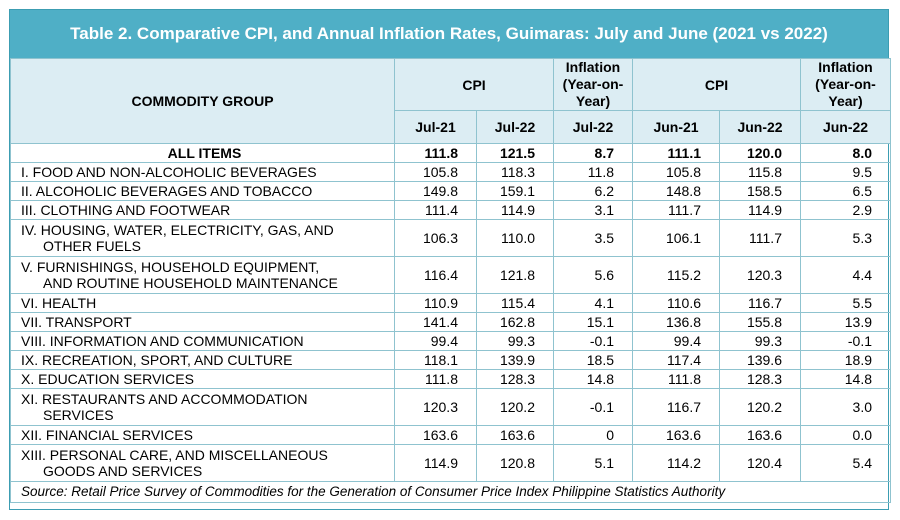  I want to click on cell-value: 118.3, so click(515, 172).